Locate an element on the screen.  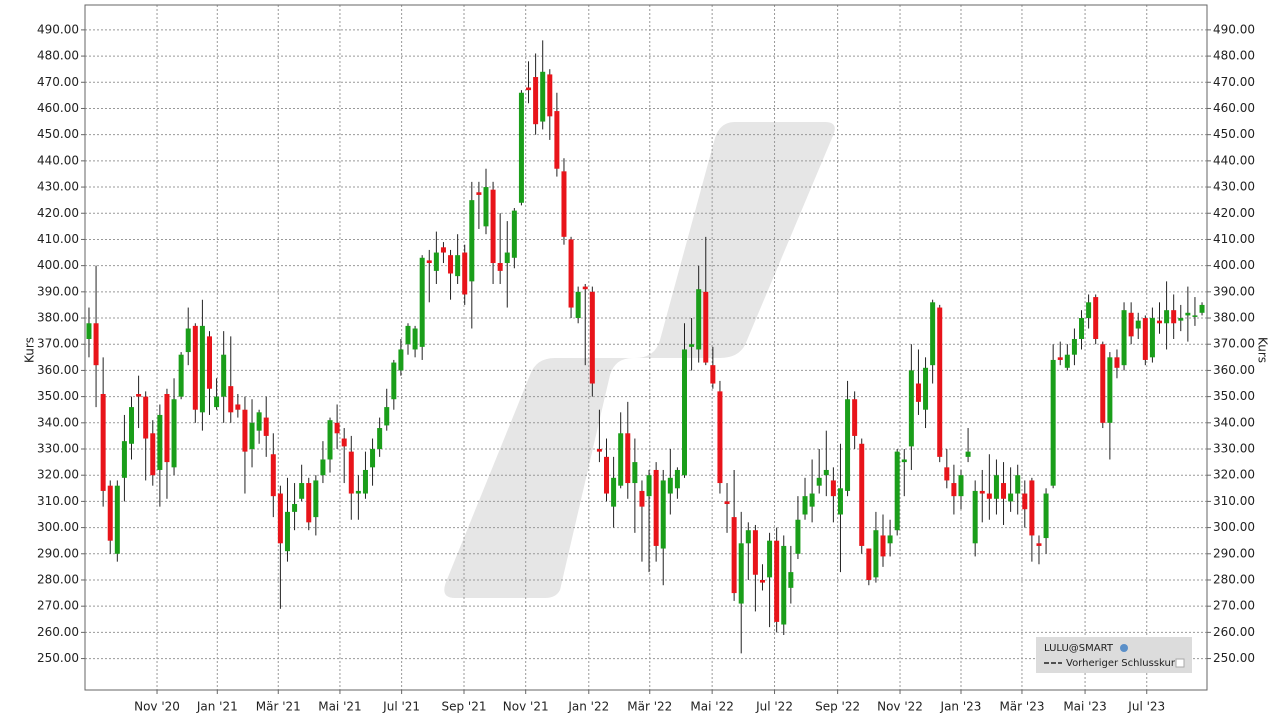
y-tick-label: 310.00 is located at coordinates (58, 501).